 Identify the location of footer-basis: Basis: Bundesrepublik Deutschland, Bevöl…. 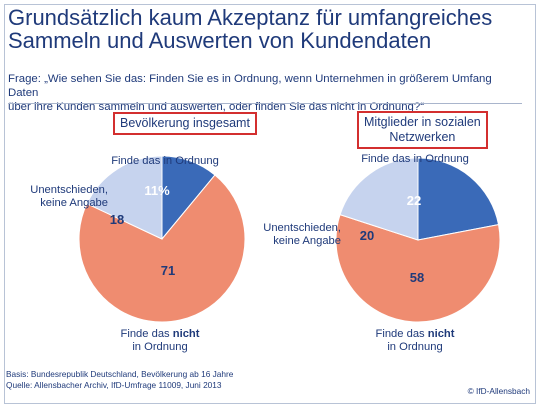
(120, 374).